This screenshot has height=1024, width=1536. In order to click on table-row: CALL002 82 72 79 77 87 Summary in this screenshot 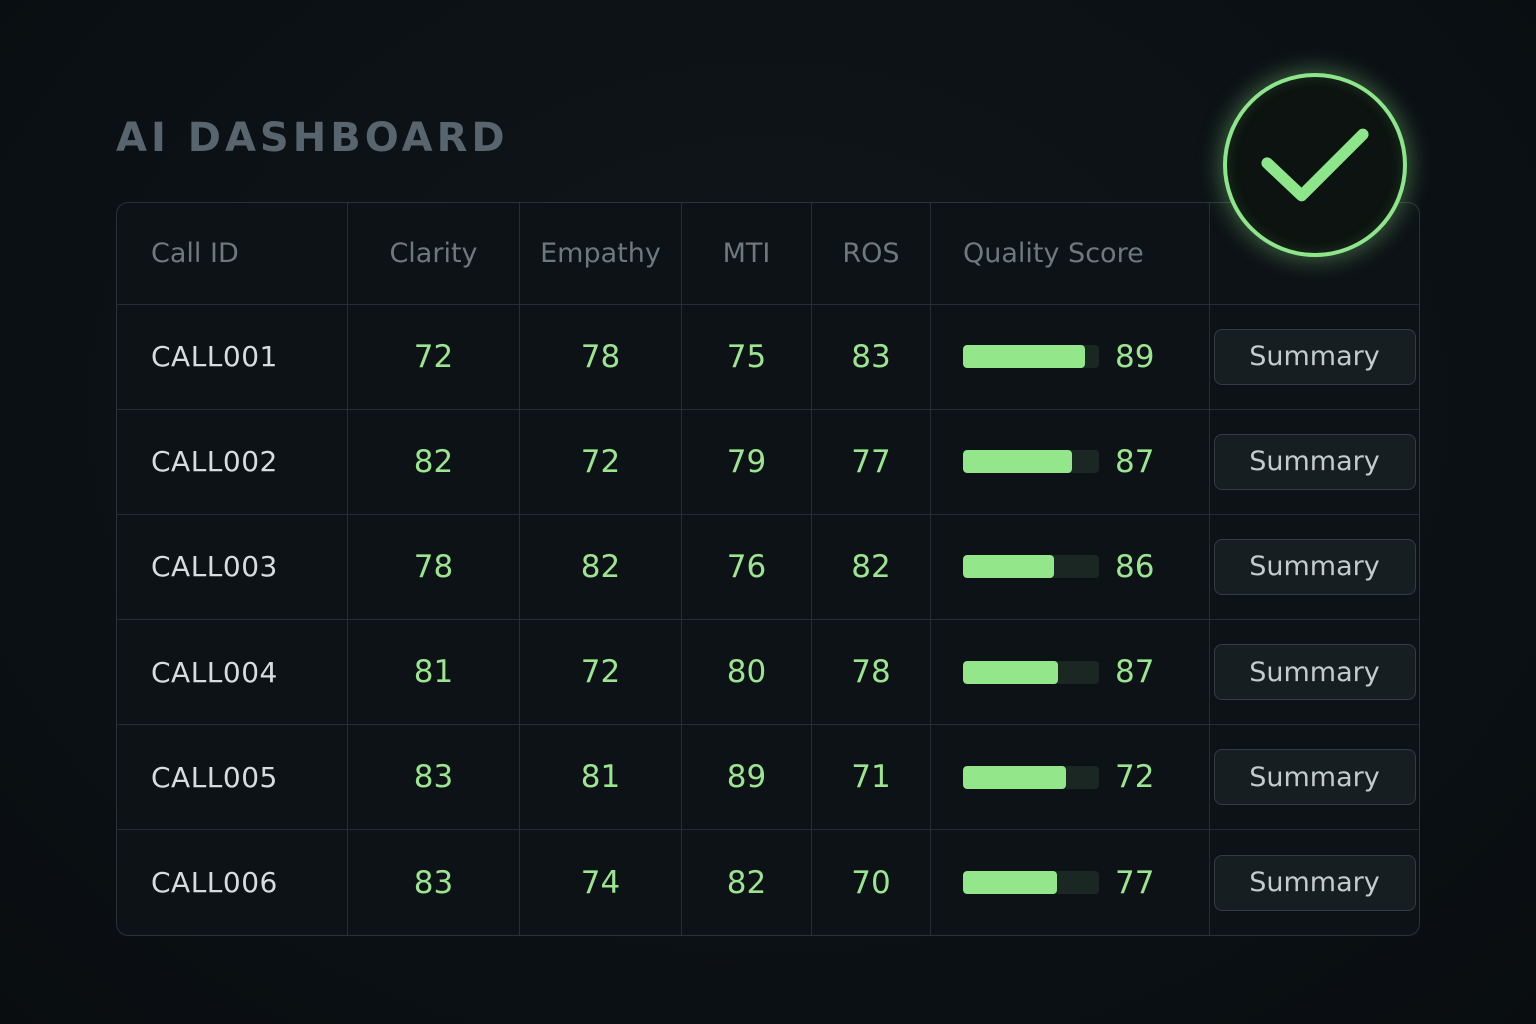, I will do `click(768, 462)`.